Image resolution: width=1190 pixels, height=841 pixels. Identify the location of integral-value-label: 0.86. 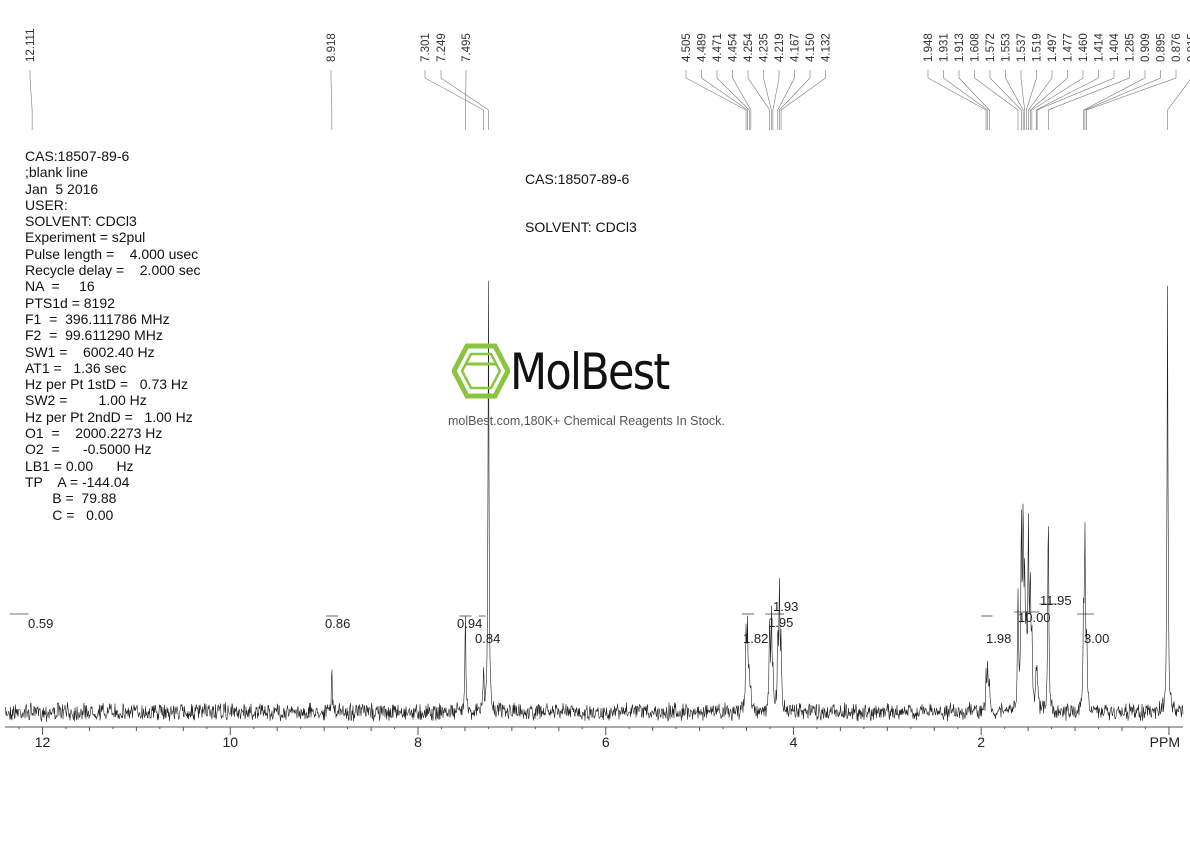
(337, 623).